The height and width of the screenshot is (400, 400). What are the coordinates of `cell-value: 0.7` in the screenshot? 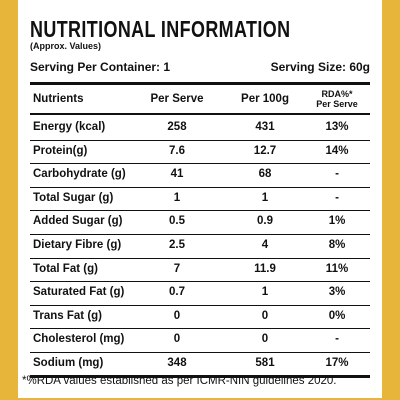 It's located at (177, 292).